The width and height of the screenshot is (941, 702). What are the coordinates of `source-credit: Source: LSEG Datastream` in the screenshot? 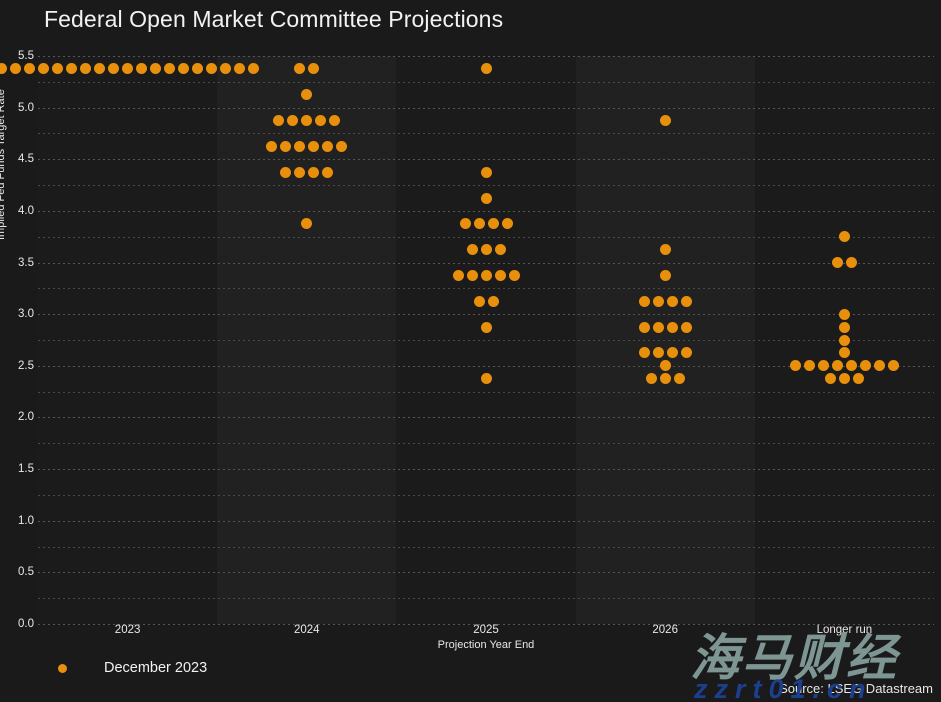 It's located at (856, 688).